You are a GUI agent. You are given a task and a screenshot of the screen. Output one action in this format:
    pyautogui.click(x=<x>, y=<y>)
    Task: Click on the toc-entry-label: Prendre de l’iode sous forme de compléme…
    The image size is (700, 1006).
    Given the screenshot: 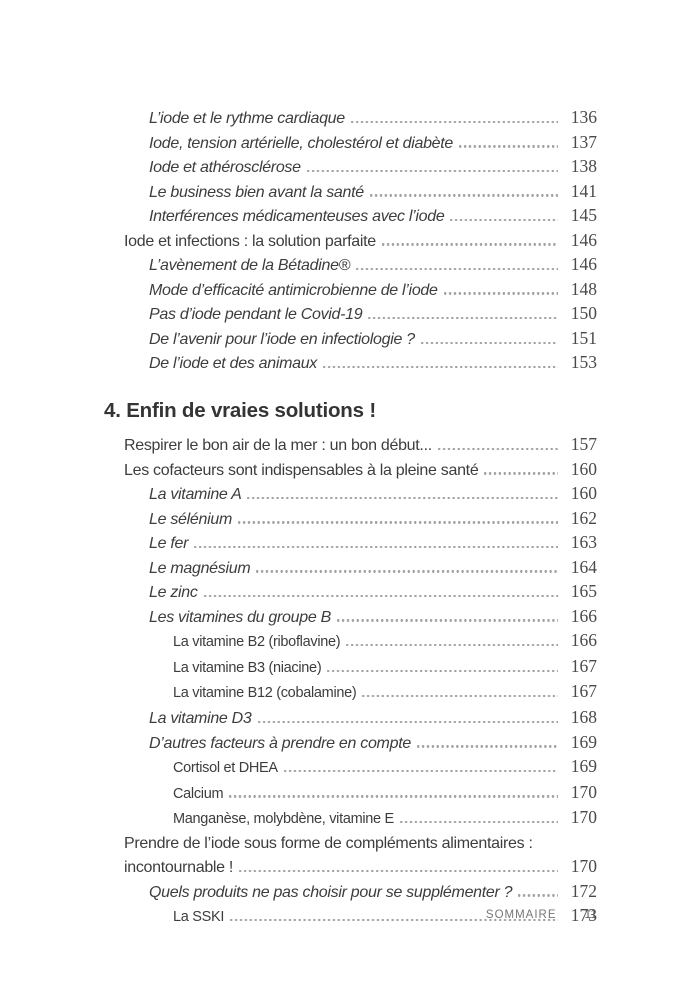 What is the action you would take?
    pyautogui.click(x=328, y=843)
    